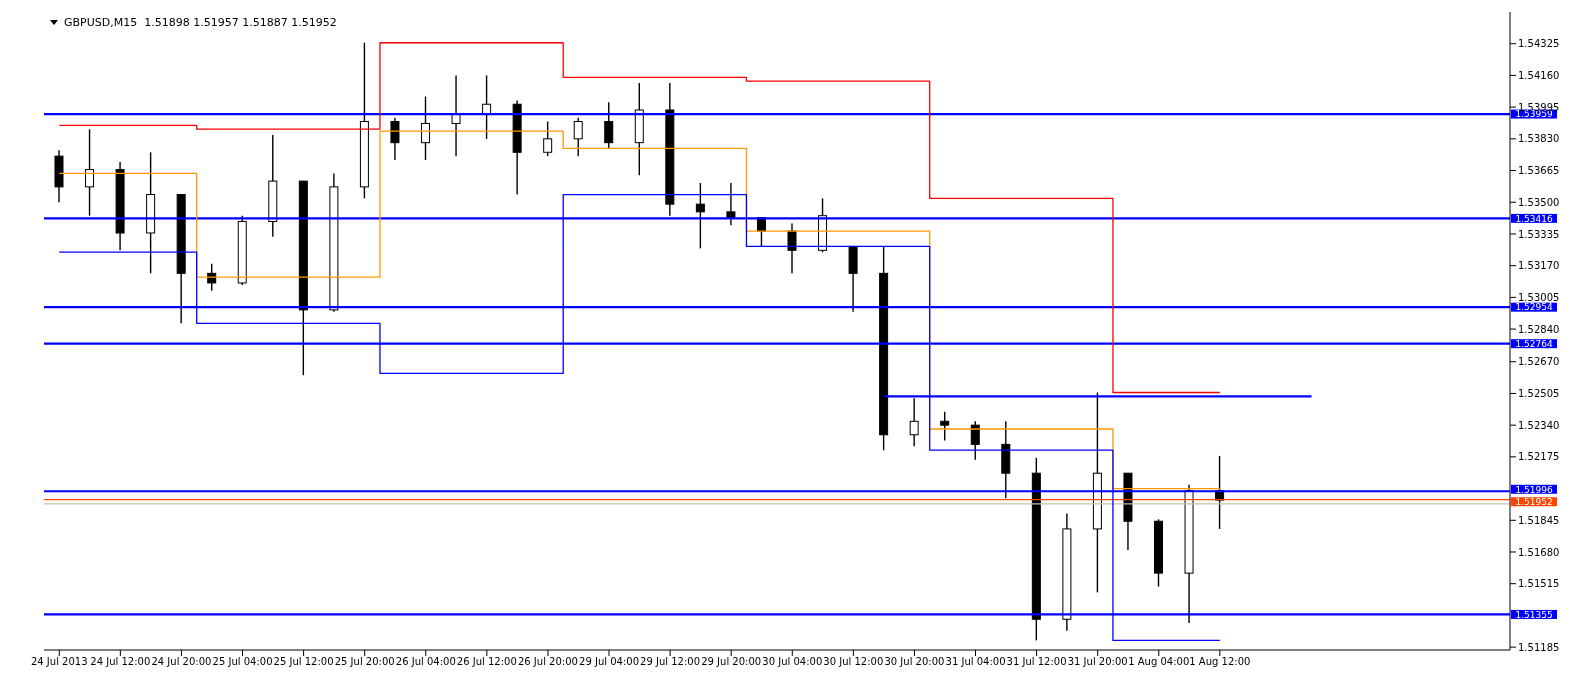 This screenshot has height=688, width=1592. What do you see at coordinates (1159, 662) in the screenshot?
I see `x-tick-label: 1 Aug 04:00` at bounding box center [1159, 662].